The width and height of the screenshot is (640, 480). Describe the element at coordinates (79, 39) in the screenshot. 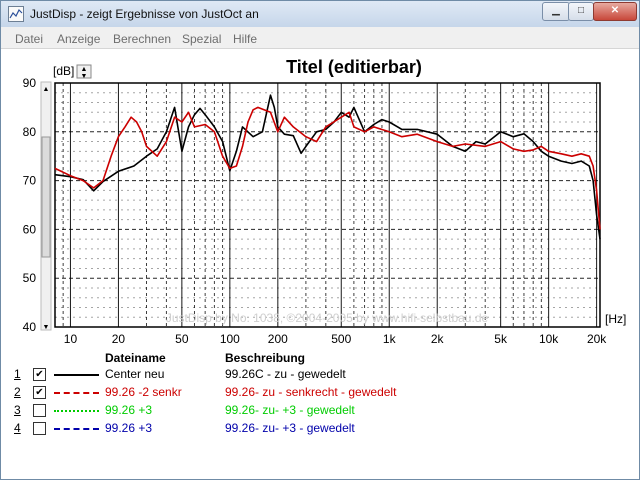

I see `menu-anzeige: Anzeige` at that location.